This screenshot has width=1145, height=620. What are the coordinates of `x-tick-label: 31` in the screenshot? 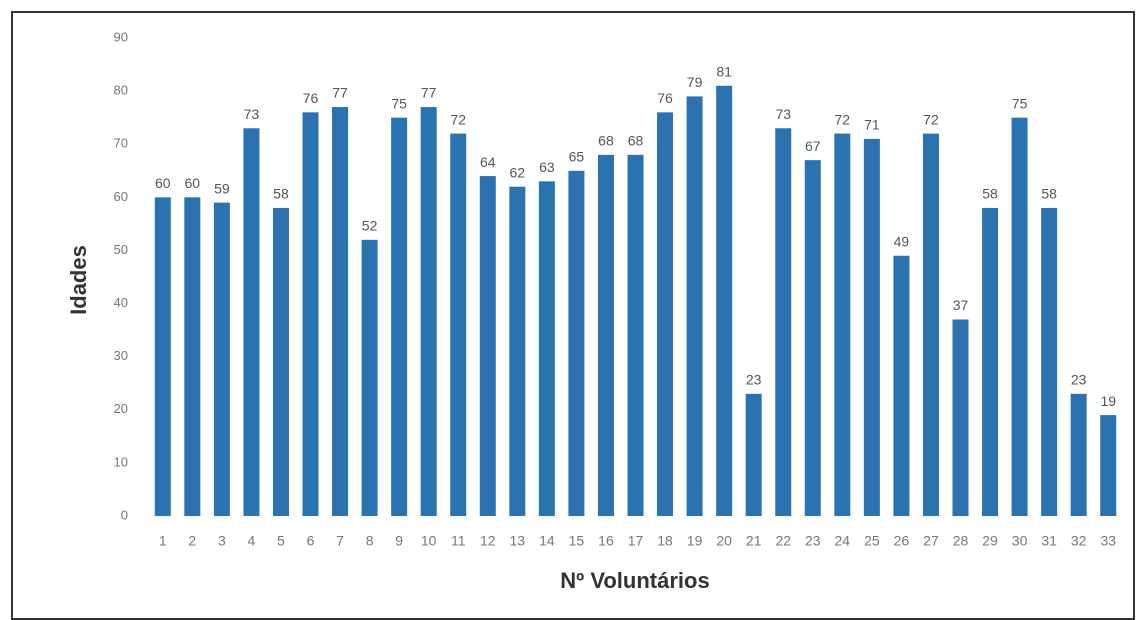 It's located at (1049, 541).